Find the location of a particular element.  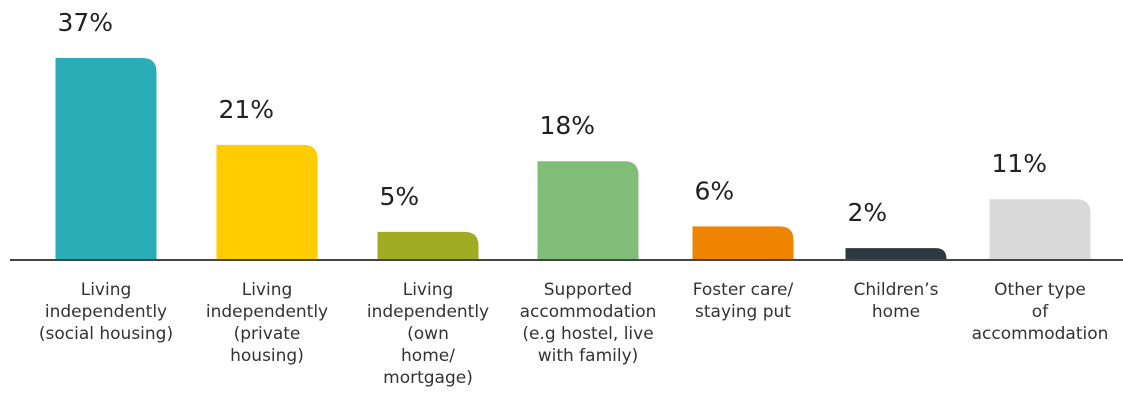

x-tick-label: Foster care/ is located at coordinates (743, 290).